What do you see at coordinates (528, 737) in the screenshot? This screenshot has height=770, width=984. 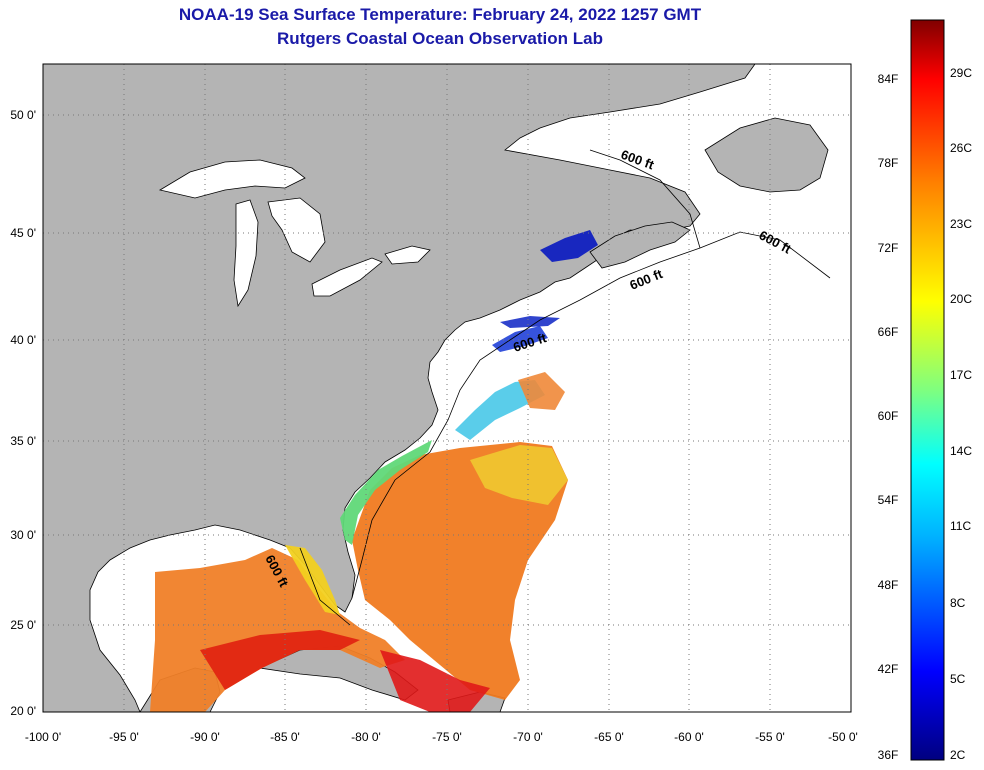 I see `lon-tick-label: -70 0'` at bounding box center [528, 737].